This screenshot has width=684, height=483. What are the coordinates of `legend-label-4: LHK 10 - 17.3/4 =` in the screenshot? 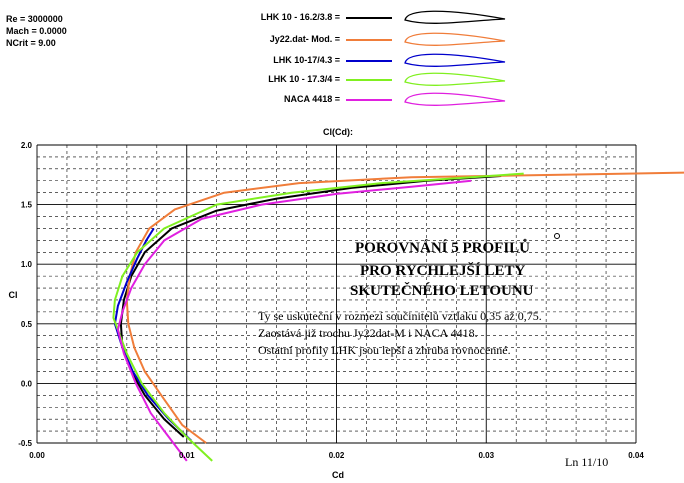 It's located at (304, 79).